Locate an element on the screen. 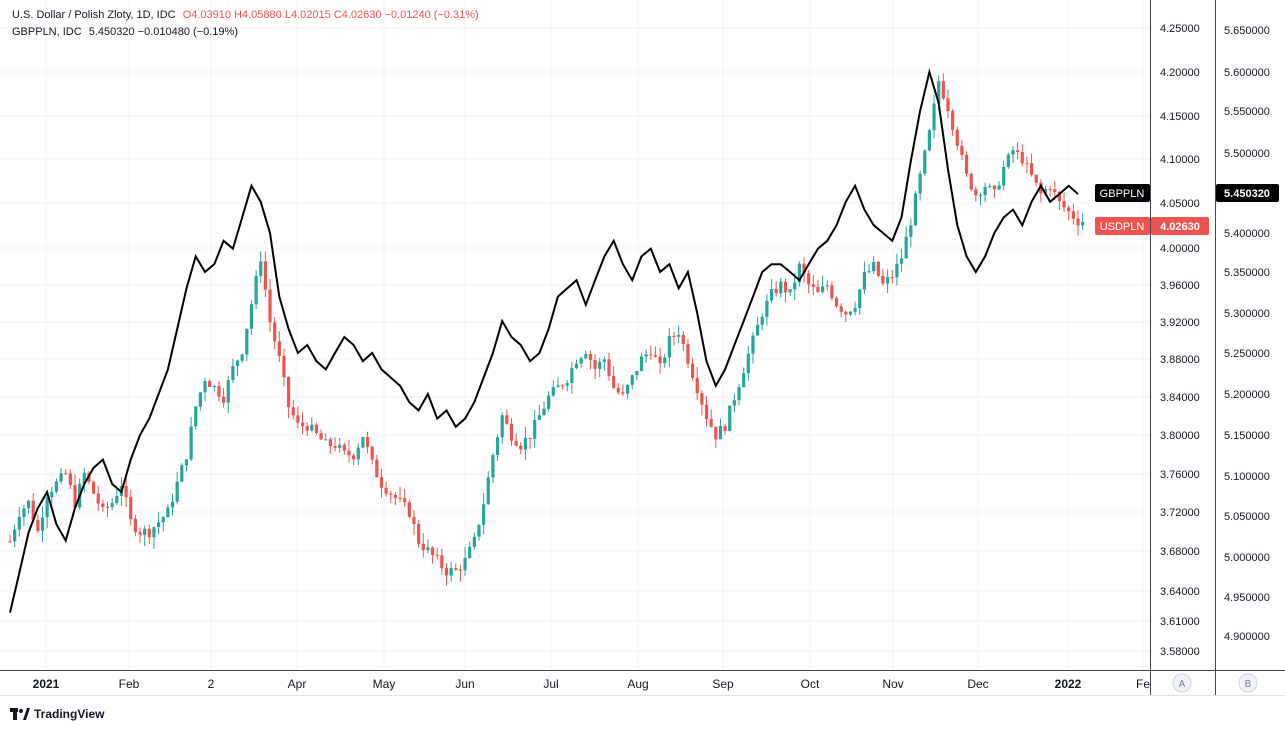 The width and height of the screenshot is (1285, 730). axis-b-tick-label: 5.350000 is located at coordinates (1247, 273).